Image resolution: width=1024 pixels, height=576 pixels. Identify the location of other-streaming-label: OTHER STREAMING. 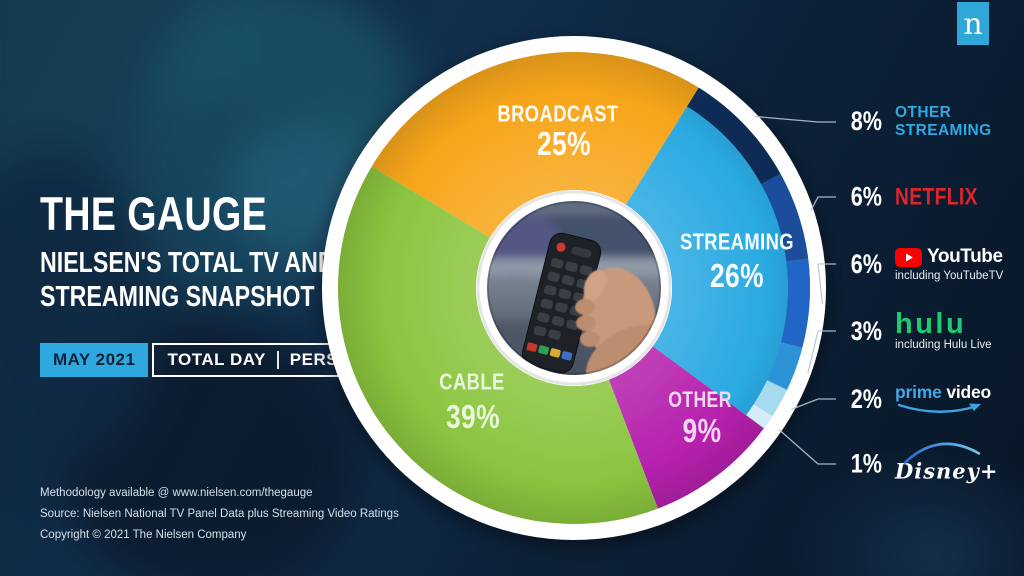
(943, 121).